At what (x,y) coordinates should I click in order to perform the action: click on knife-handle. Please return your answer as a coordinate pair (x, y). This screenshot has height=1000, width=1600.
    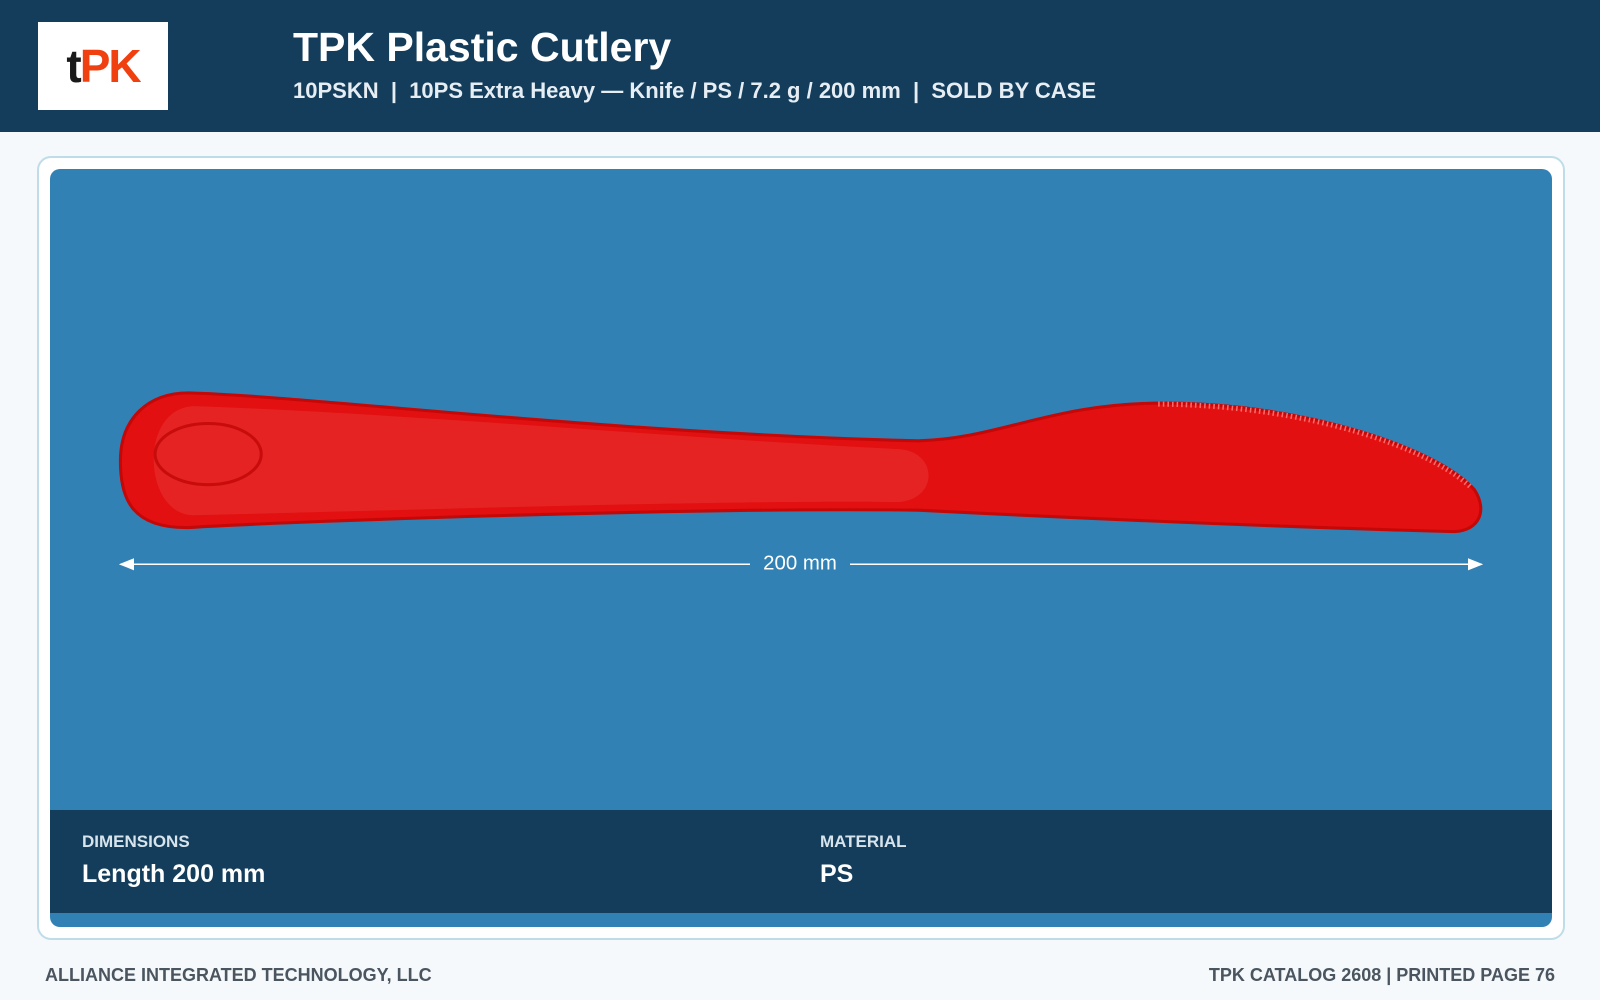
    Looking at the image, I should click on (541, 461).